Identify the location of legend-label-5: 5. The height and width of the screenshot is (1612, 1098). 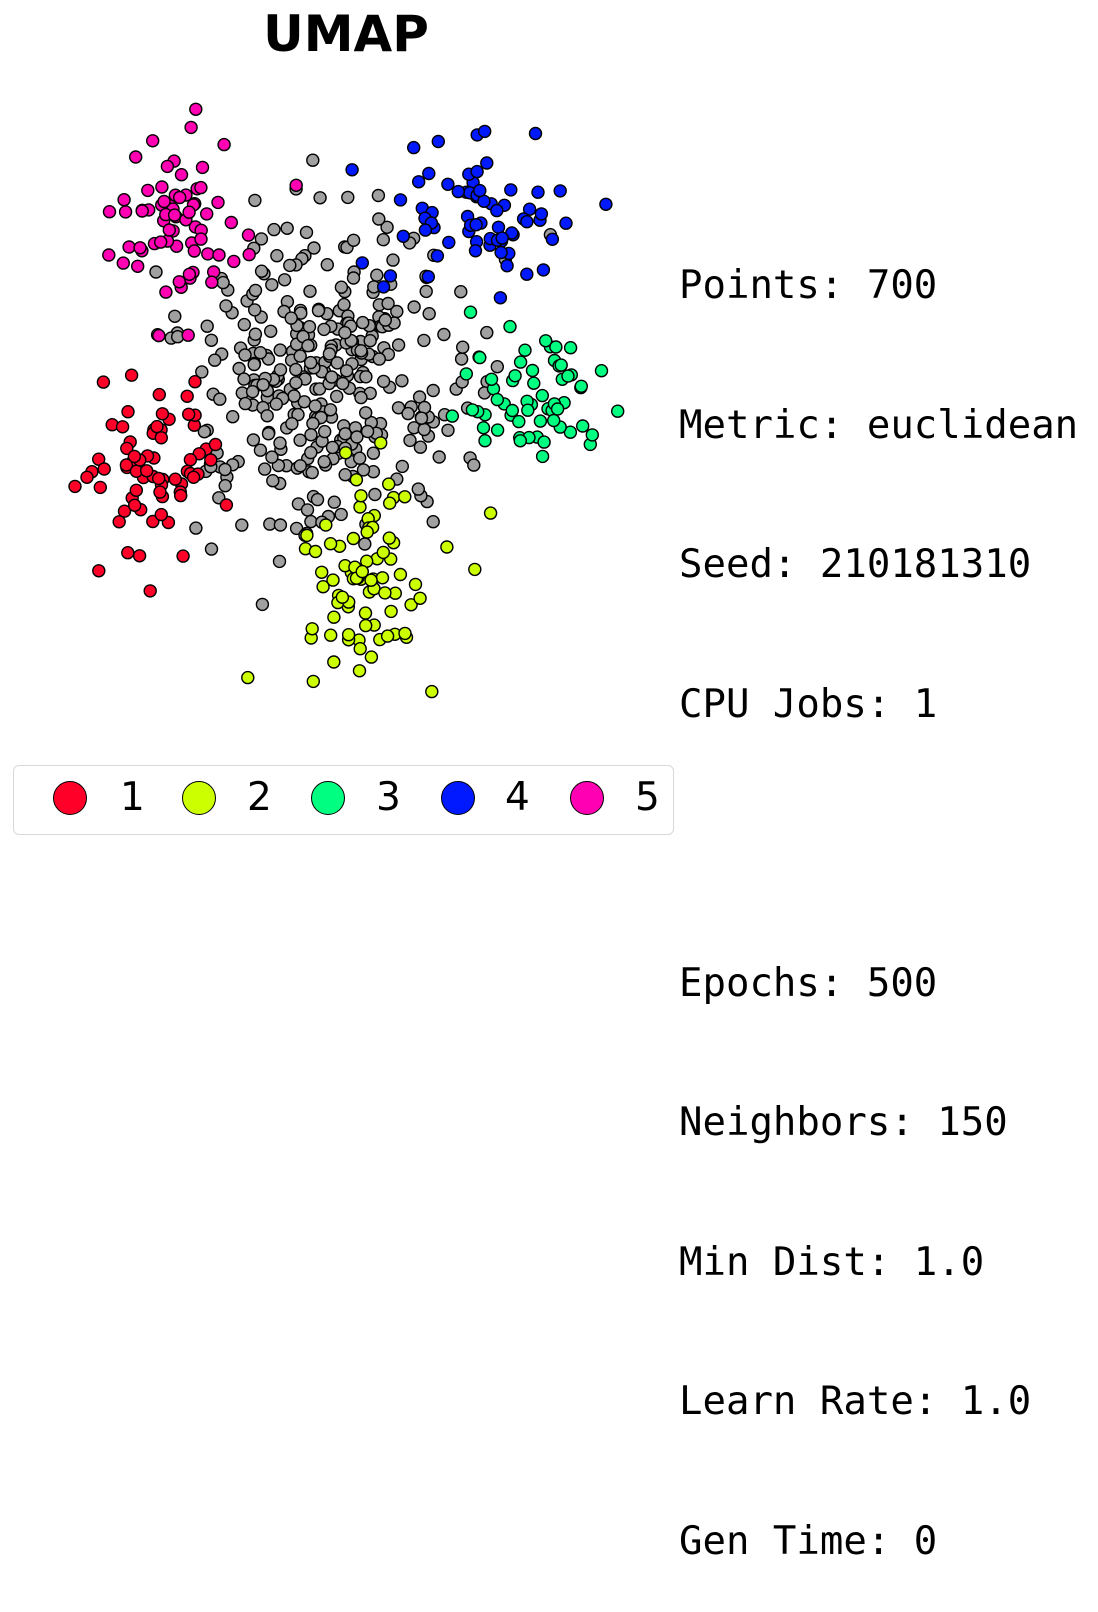
(647, 797).